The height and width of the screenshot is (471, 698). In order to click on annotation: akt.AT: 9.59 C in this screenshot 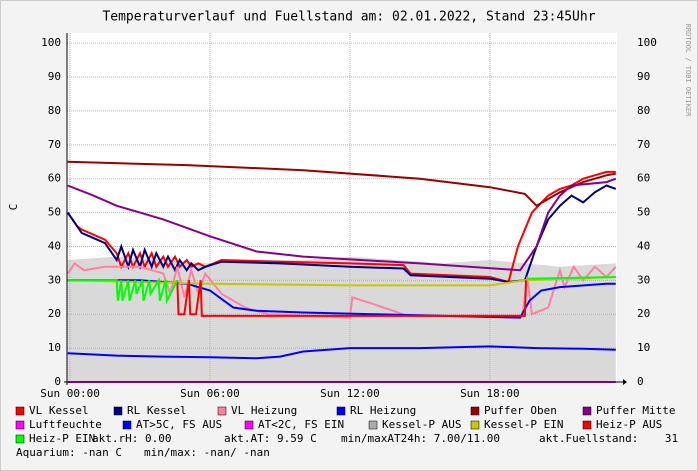, I will do `click(270, 438)`.